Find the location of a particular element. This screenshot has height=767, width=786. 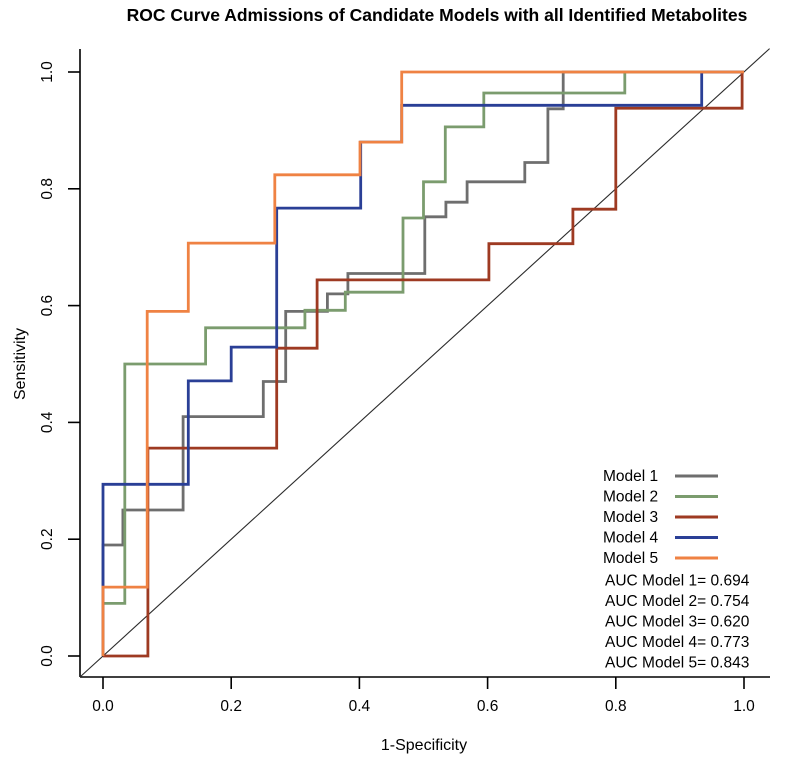

legend-auc-model-2: AUC Model 2= 0.754 is located at coordinates (677, 601).